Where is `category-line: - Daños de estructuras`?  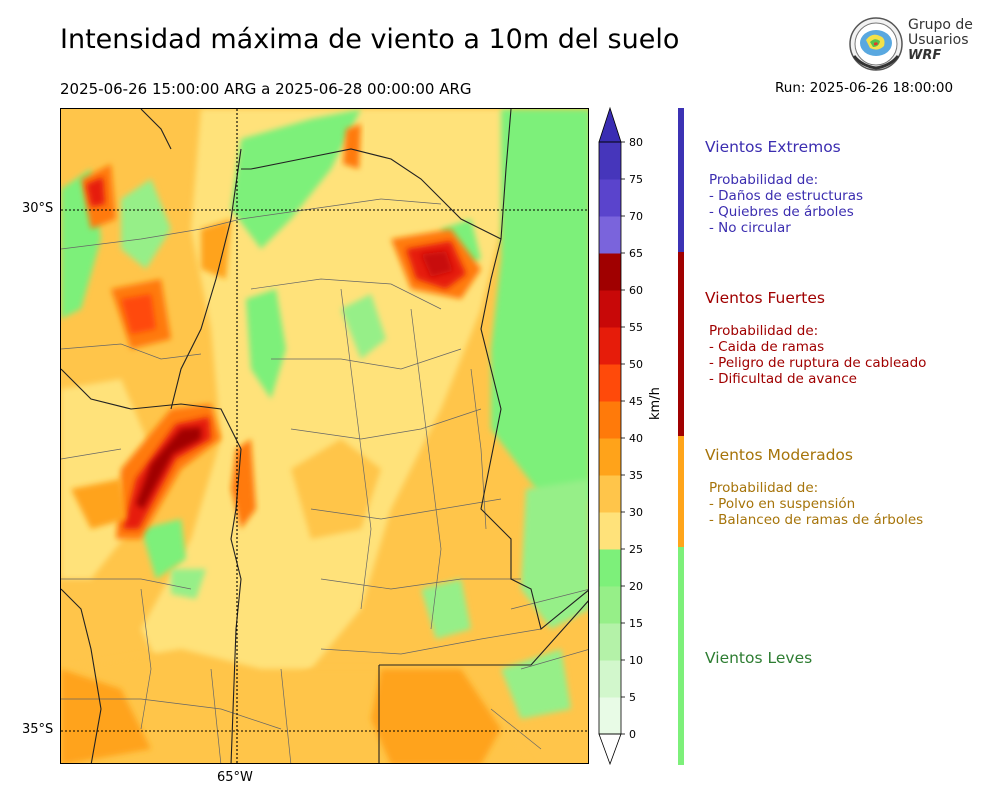
category-line: - Daños de estructuras is located at coordinates (786, 196).